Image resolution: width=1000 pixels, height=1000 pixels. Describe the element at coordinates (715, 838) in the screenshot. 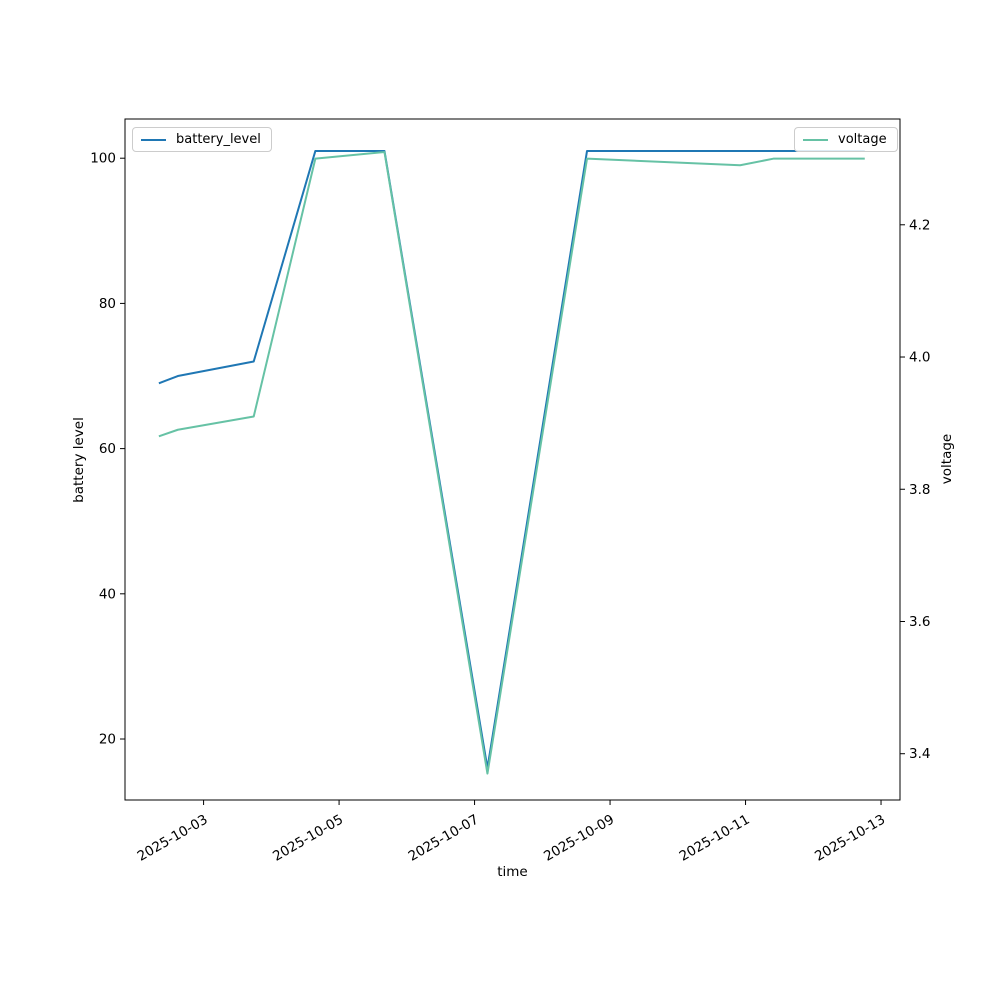

I see `x-tick-label: 2025-10-11` at that location.